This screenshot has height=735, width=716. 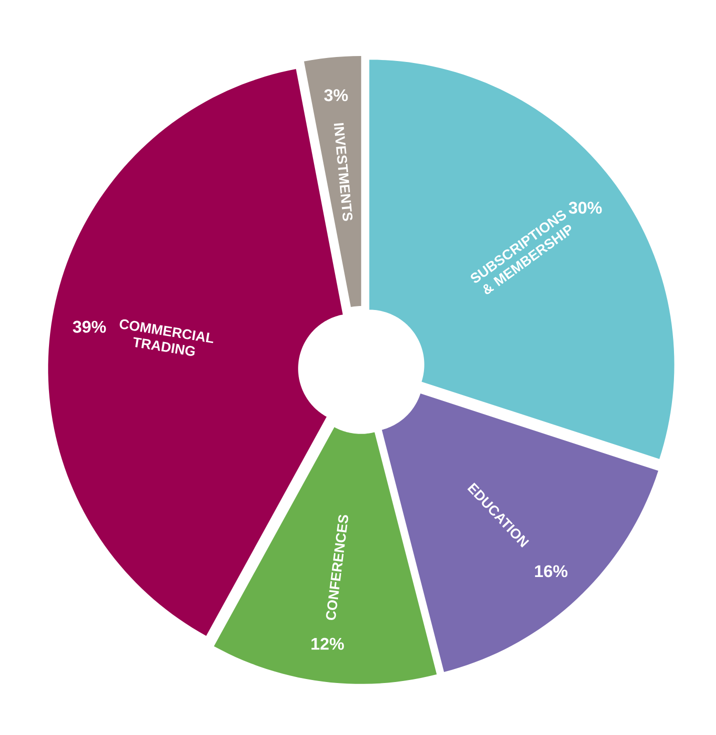 I want to click on data-label: 12%, so click(x=328, y=644).